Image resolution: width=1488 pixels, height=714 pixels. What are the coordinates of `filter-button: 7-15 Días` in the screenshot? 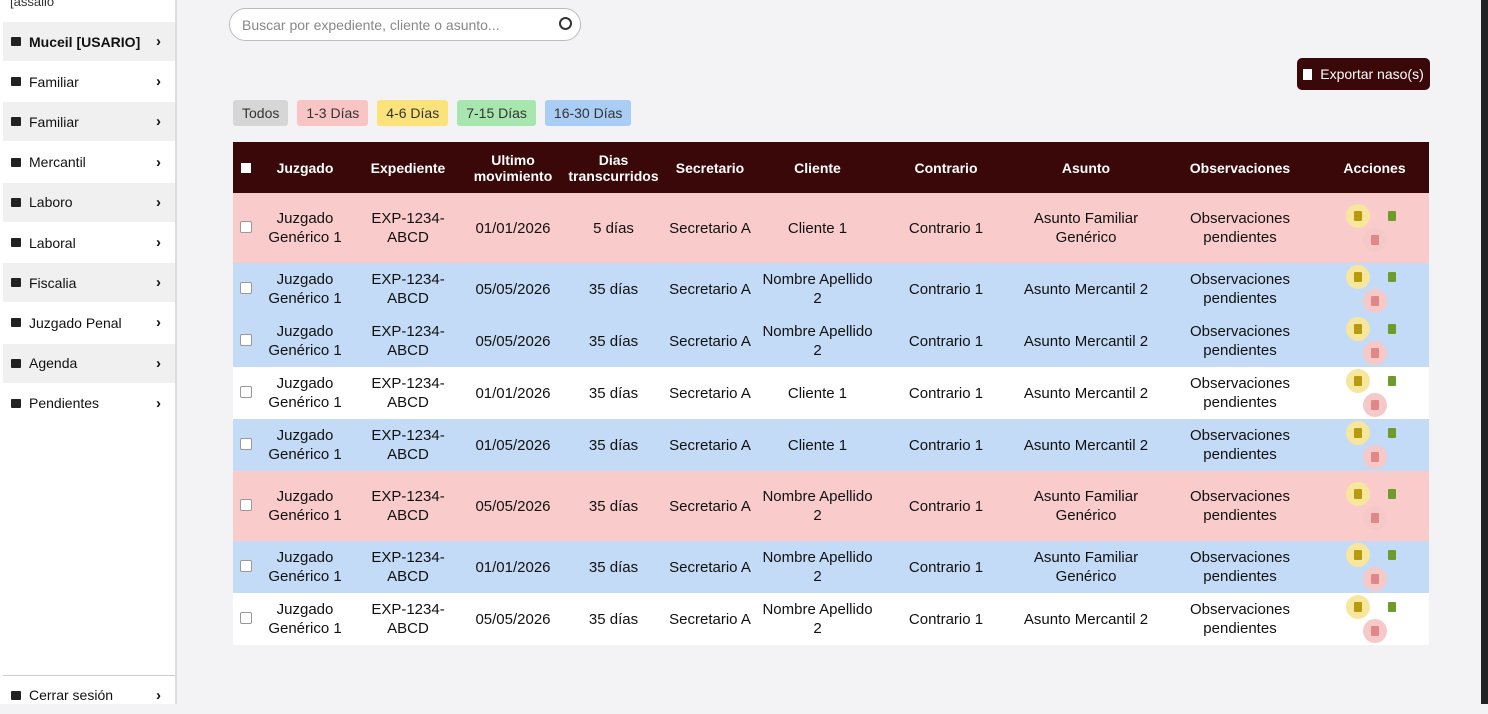 It's located at (496, 113).